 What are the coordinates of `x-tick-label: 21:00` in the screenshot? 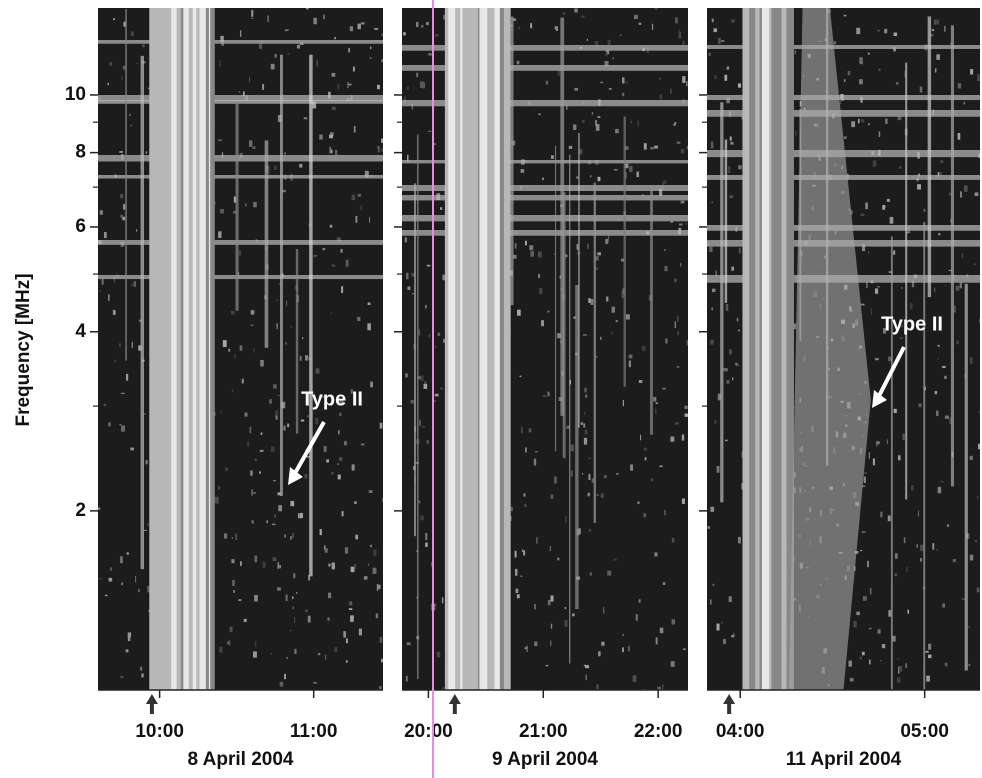 It's located at (543, 731).